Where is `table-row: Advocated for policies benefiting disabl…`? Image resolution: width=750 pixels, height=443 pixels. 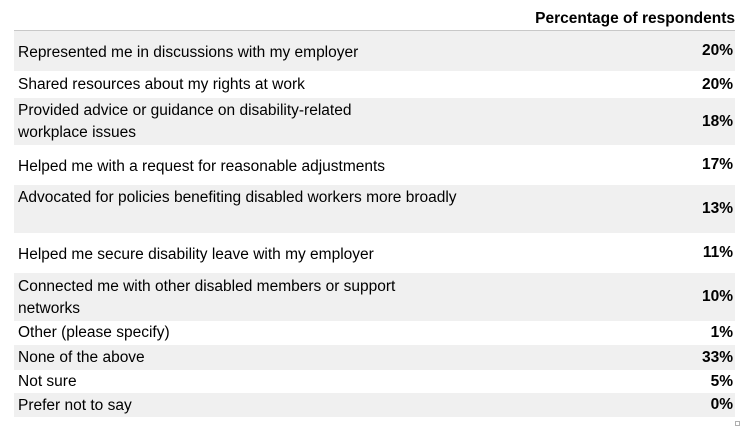 table-row: Advocated for policies benefiting disabl… is located at coordinates (374, 209).